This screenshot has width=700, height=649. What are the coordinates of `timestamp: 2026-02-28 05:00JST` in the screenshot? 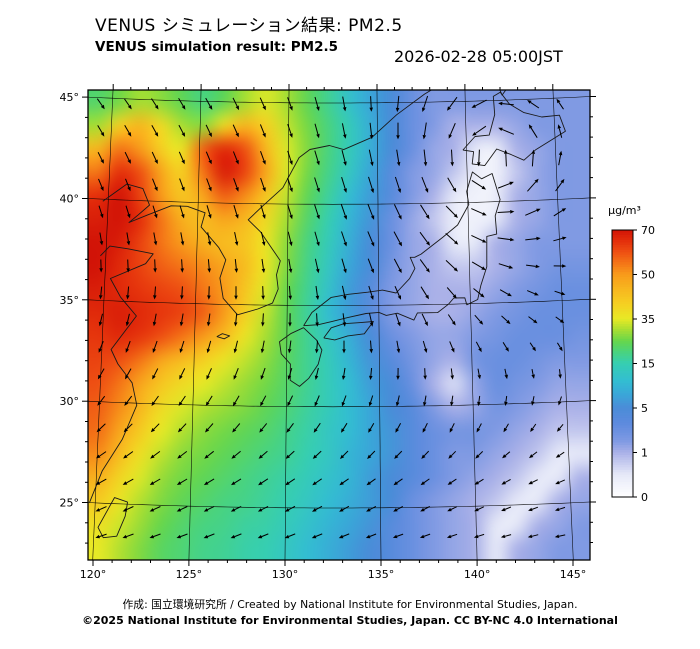 It's located at (478, 56).